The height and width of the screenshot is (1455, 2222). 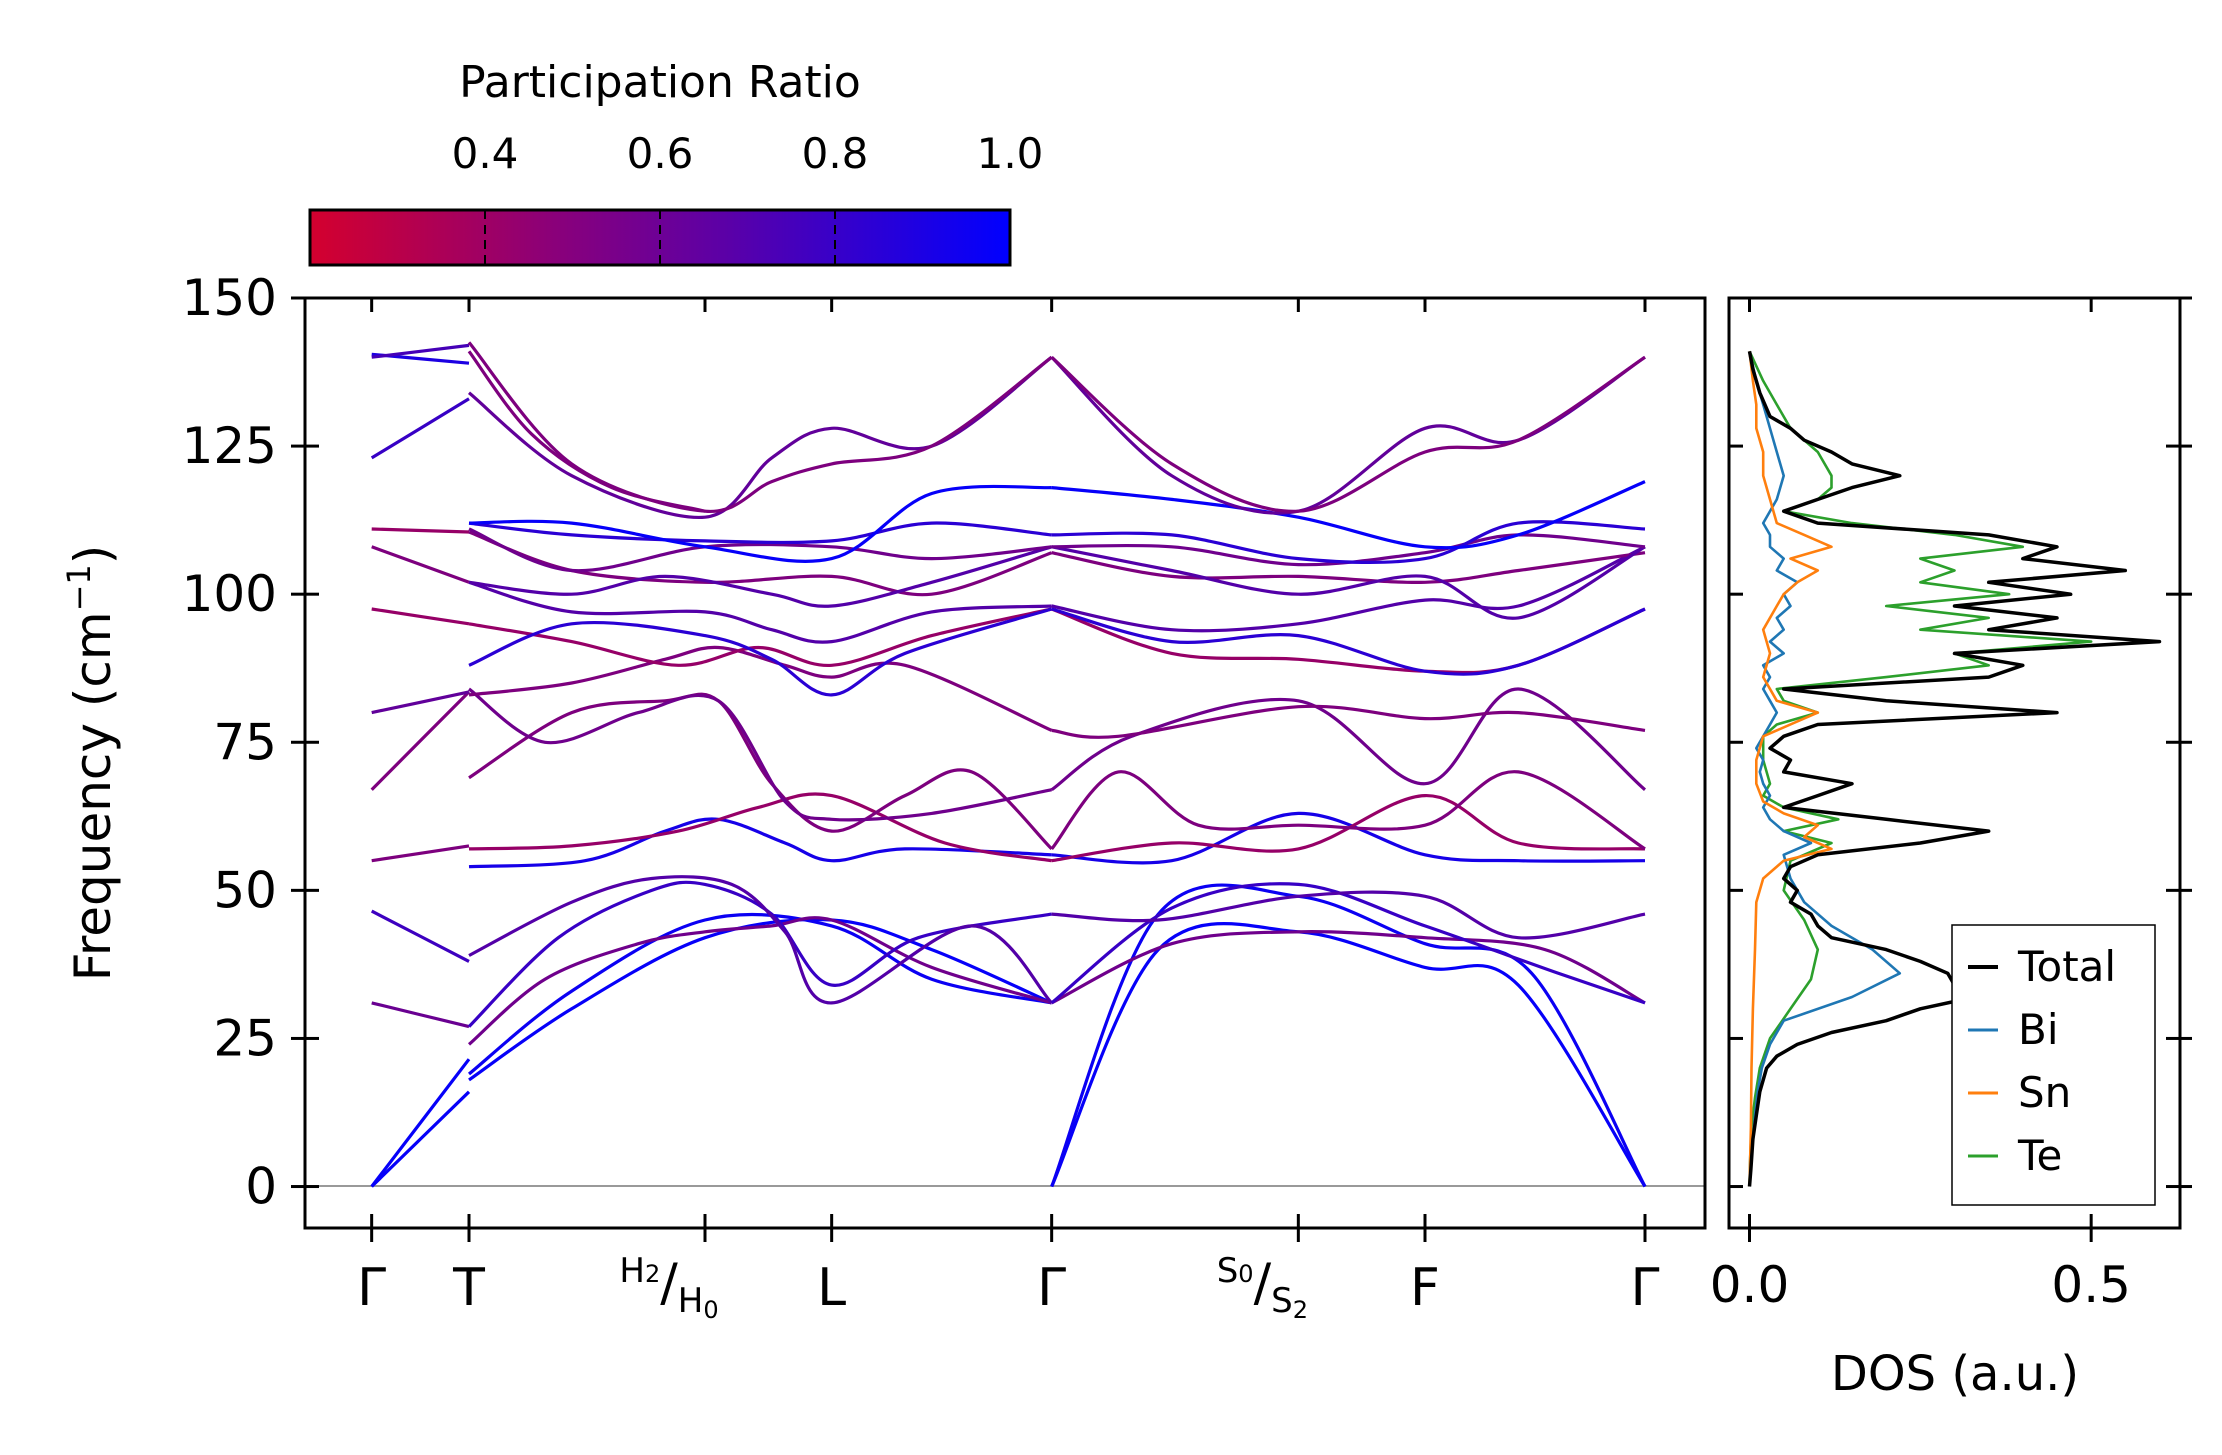 I want to click on x-tick-label: F, so click(x=1425, y=1288).